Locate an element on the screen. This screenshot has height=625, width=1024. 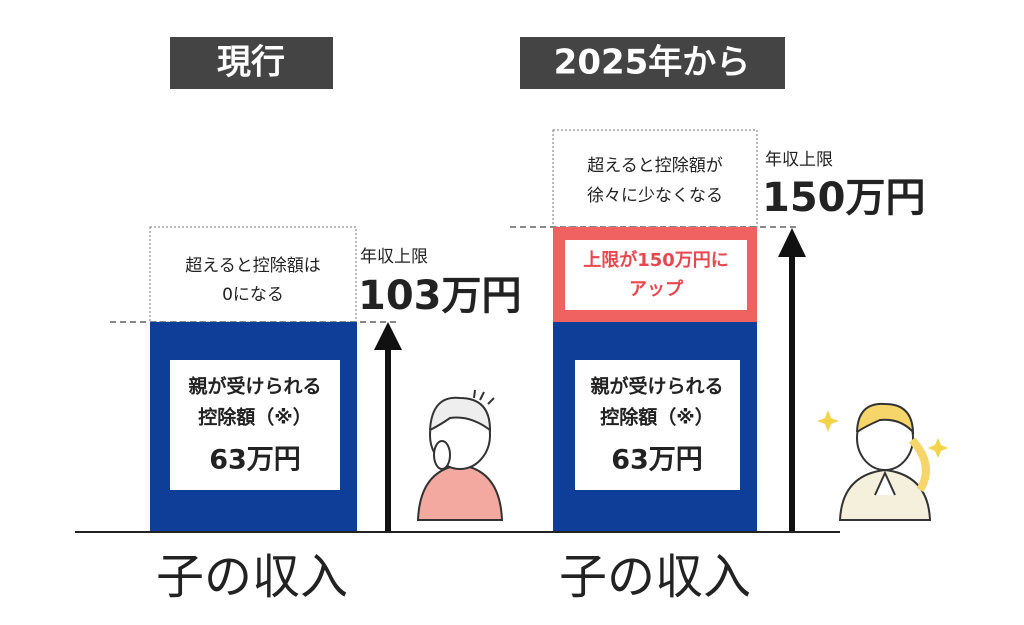
header: 2025年から is located at coordinates (652, 63).